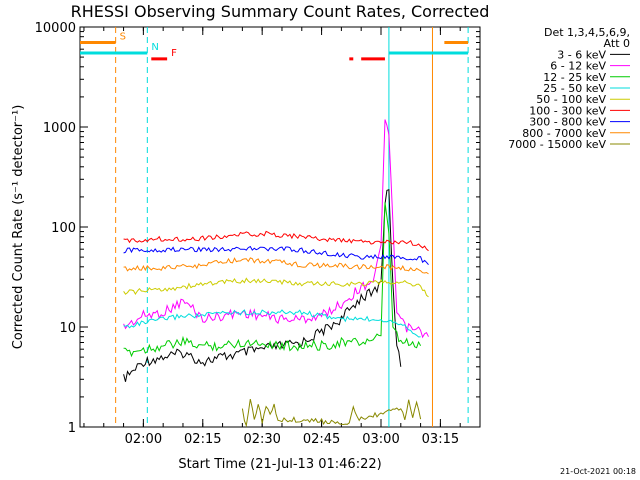 This screenshot has height=480, width=640. Describe the element at coordinates (567, 110) in the screenshot. I see `legend-item-label: 100 - 300 keV` at that location.